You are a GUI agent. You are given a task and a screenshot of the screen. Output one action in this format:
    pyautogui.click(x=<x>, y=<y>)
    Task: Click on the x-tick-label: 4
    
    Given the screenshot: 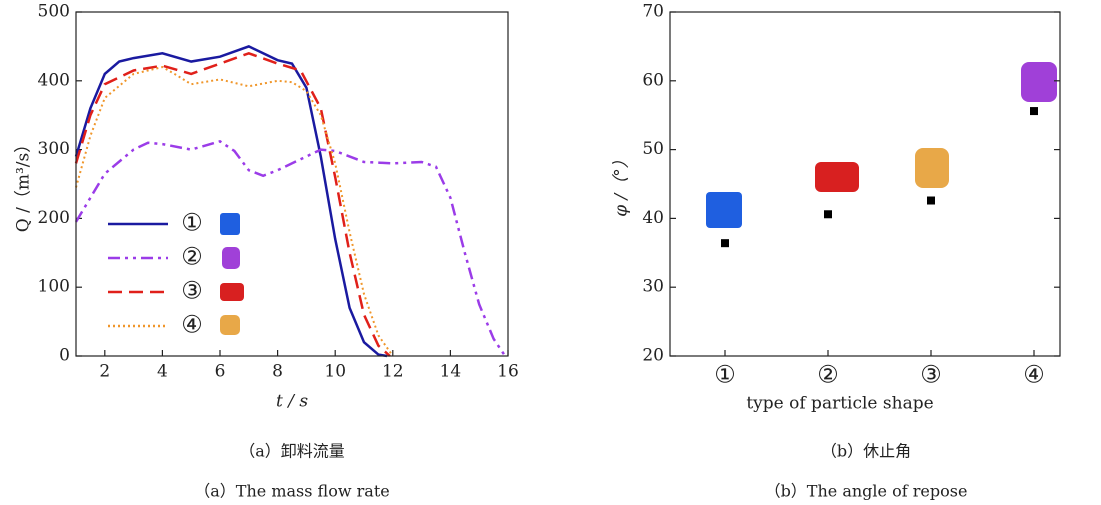 What is the action you would take?
    pyautogui.click(x=162, y=372)
    